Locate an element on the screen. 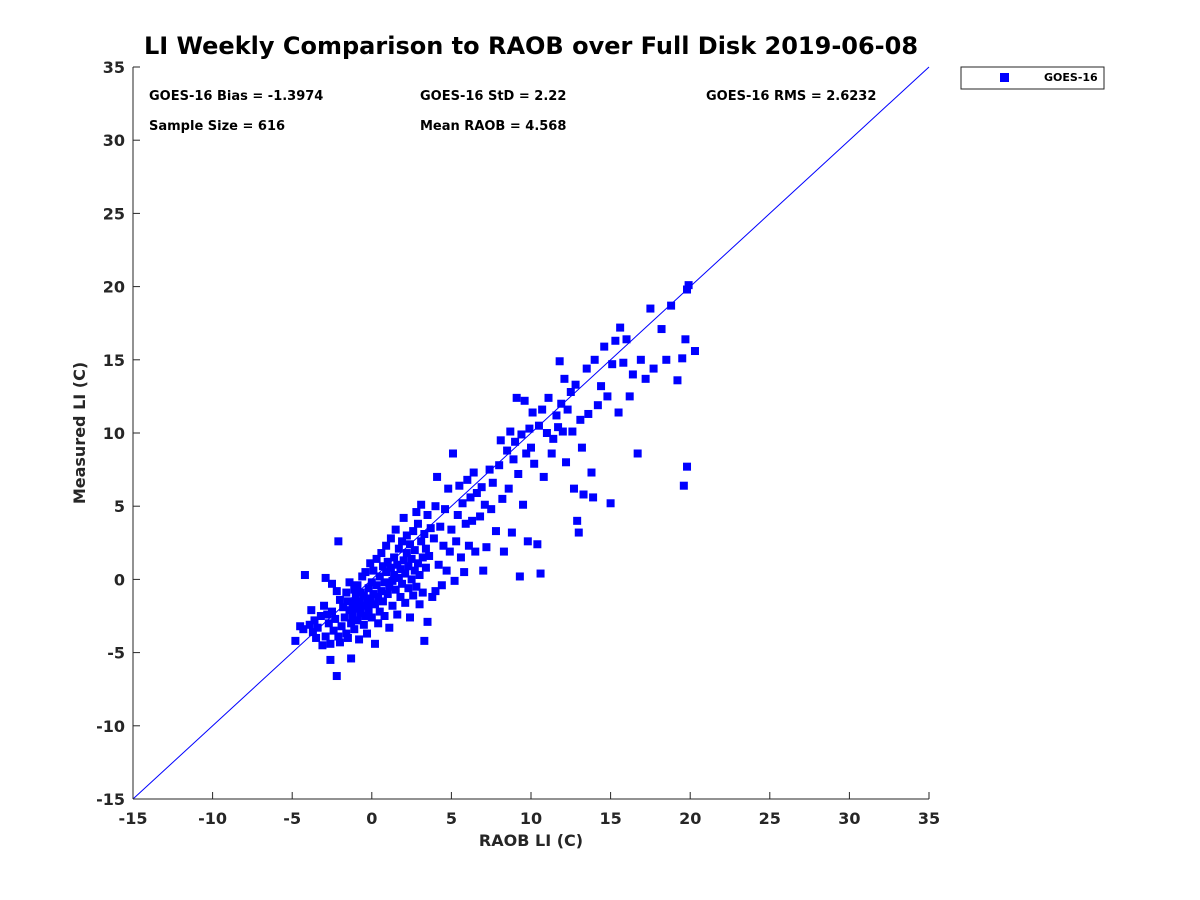 This screenshot has height=900, width=1200. x-tick-label: 5 is located at coordinates (451, 818).